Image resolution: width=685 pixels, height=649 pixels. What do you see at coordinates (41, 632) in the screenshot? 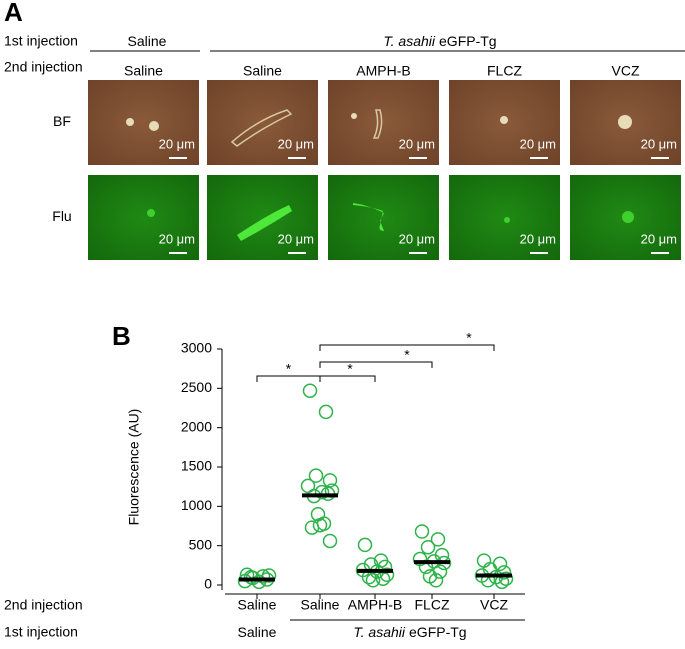
I see `x-axis-label: 1st injection` at bounding box center [41, 632].